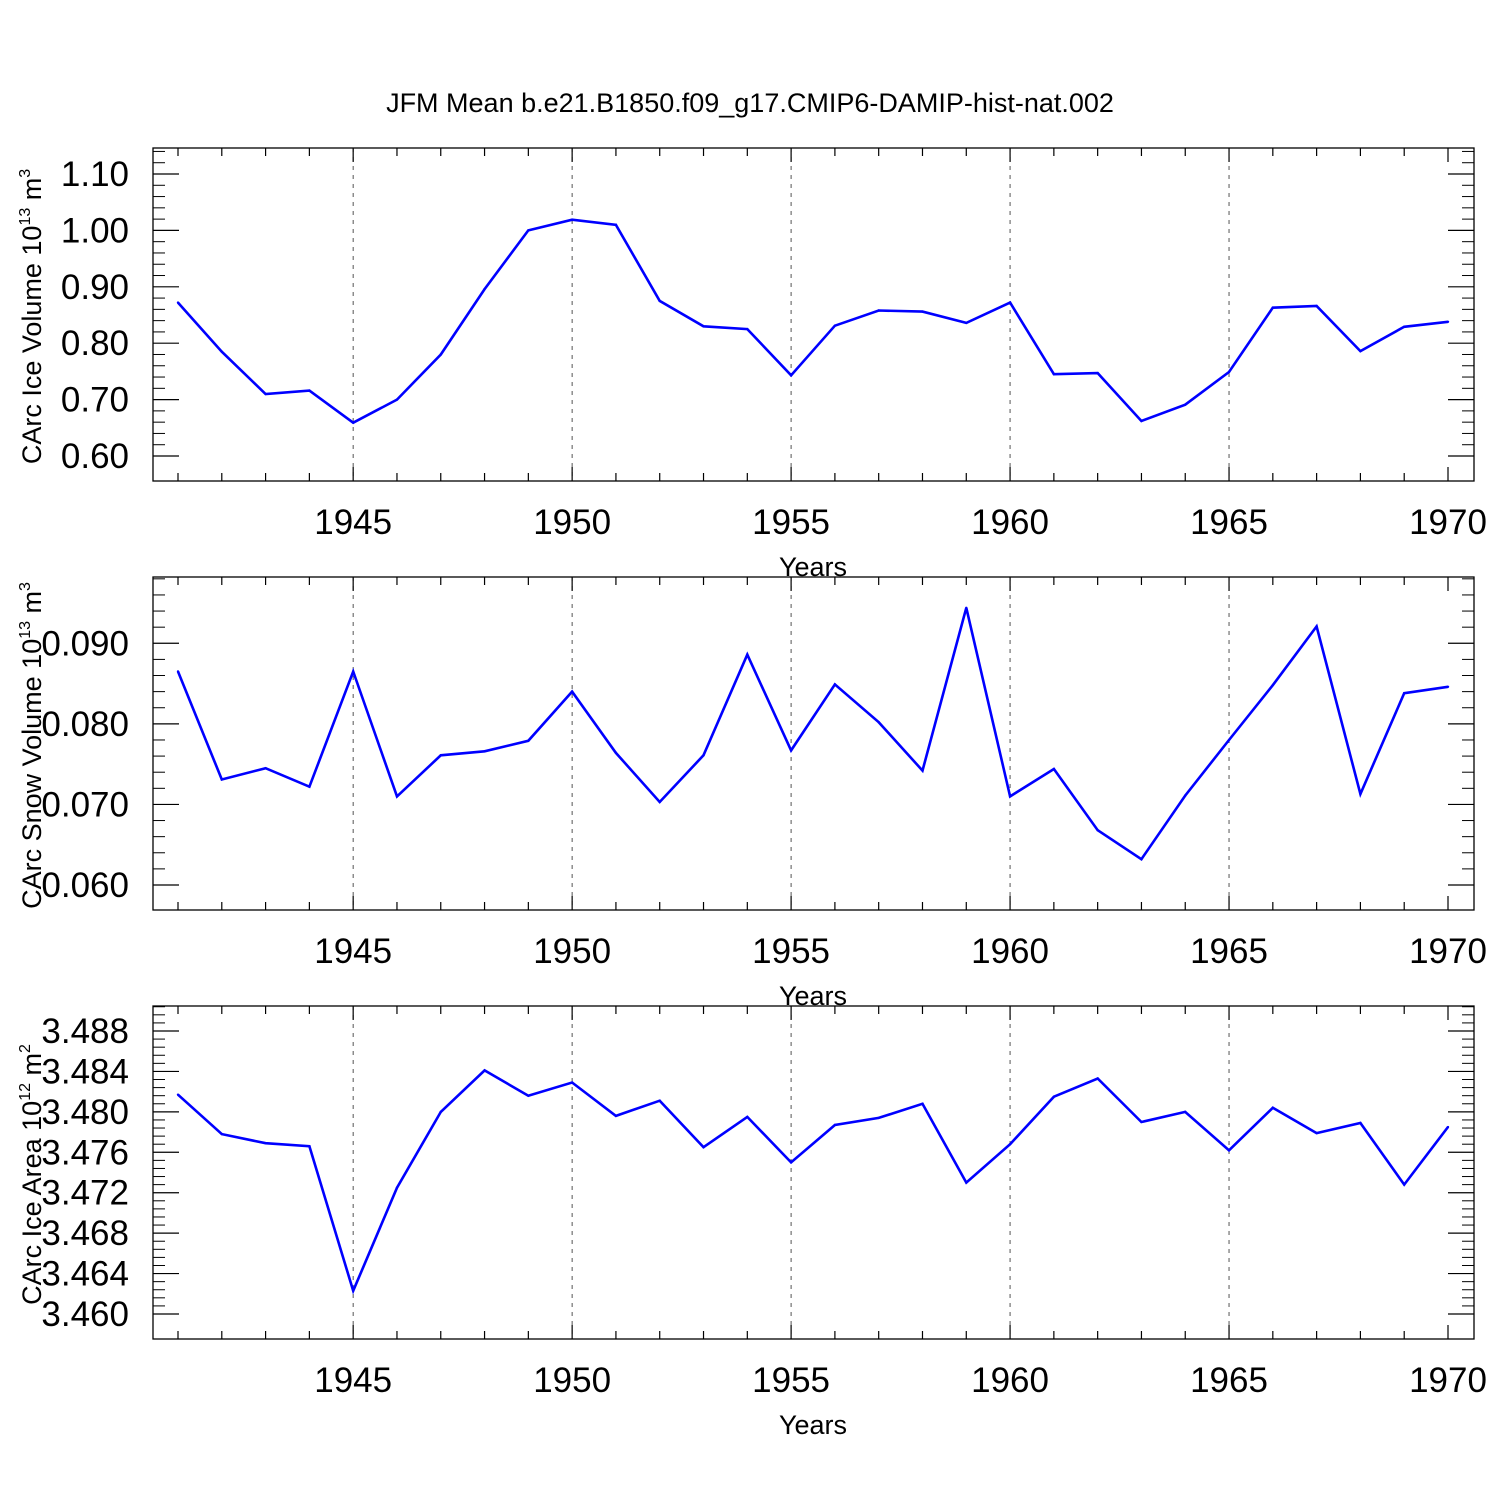 The width and height of the screenshot is (1500, 1500). What do you see at coordinates (32, 1174) in the screenshot?
I see `y-axis-title: CArc Ice Area 1012 m2` at bounding box center [32, 1174].